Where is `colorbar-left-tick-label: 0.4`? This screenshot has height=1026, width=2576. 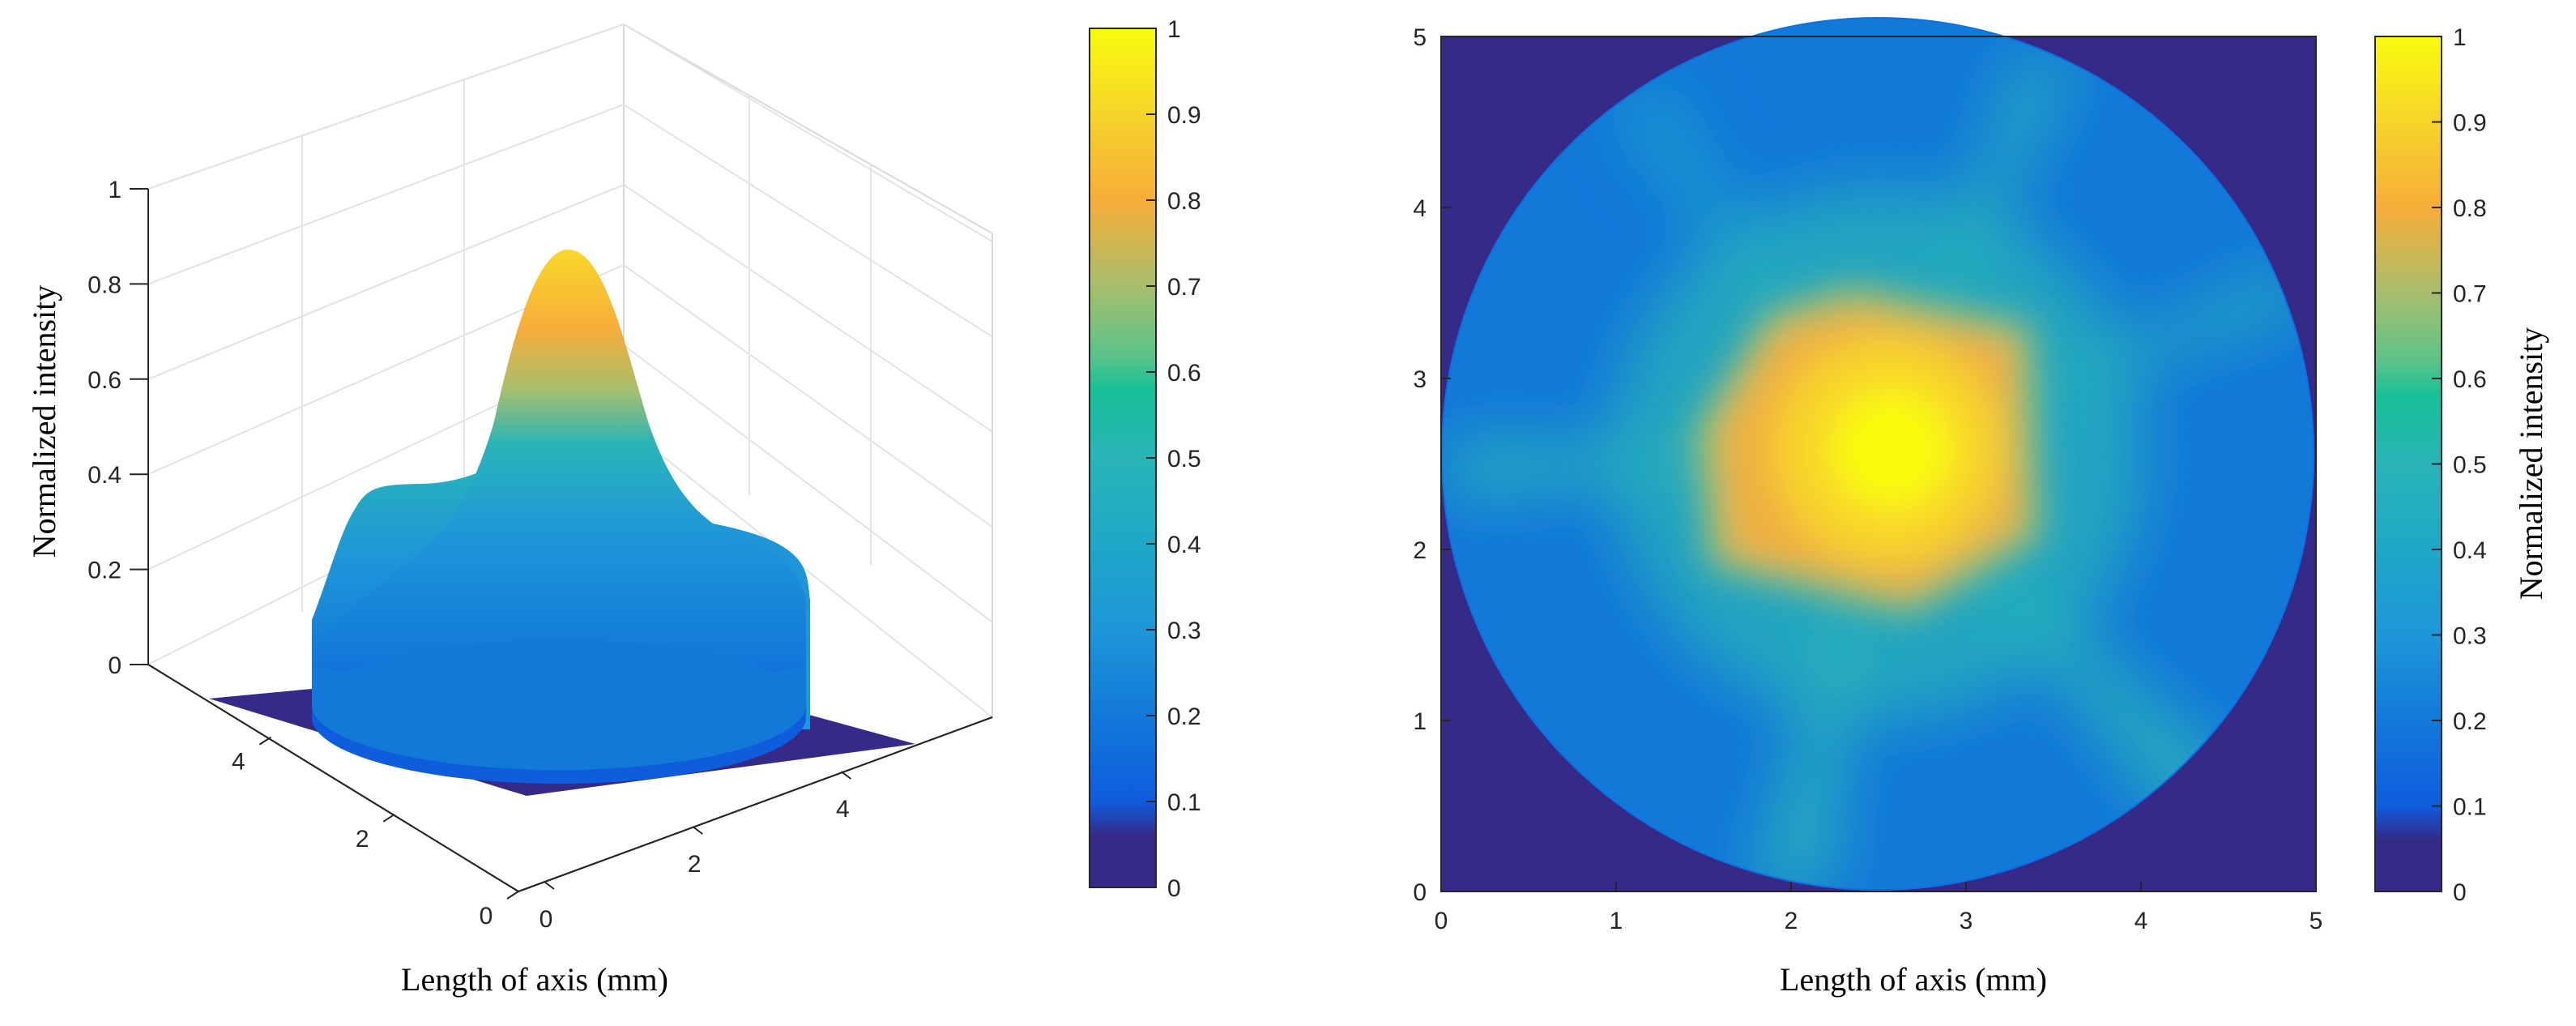
colorbar-left-tick-label: 0.4 is located at coordinates (1184, 545).